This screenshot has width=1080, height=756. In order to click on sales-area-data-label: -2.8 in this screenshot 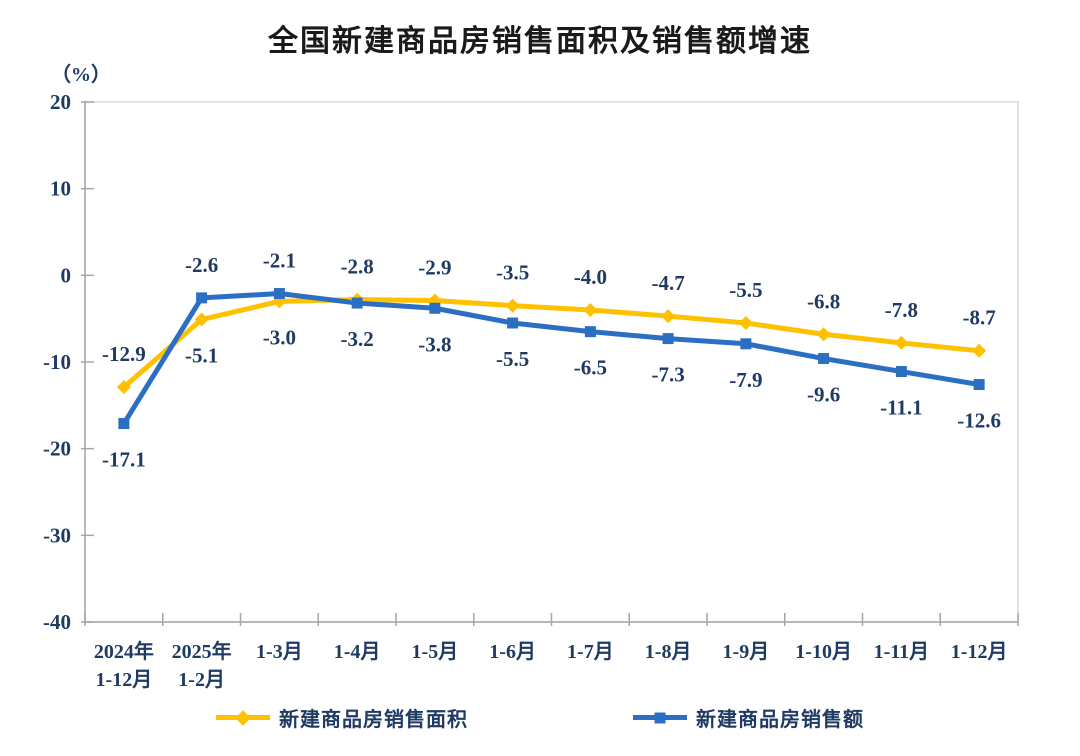, I will do `click(357, 267)`.